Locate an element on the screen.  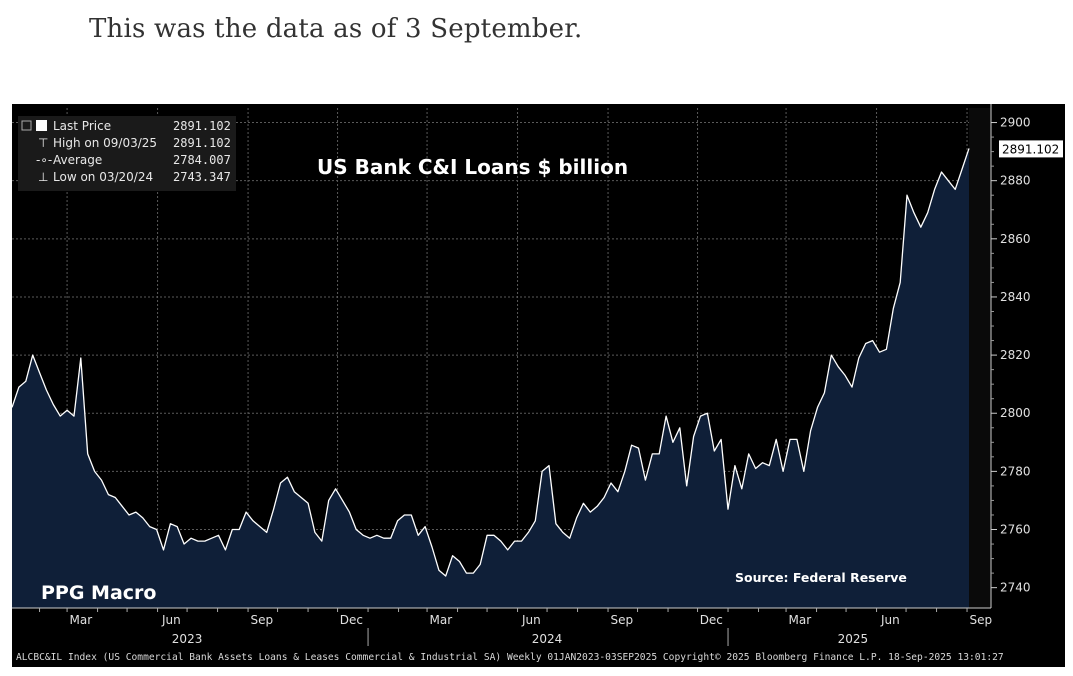
x-year-label: 2025 is located at coordinates (853, 639).